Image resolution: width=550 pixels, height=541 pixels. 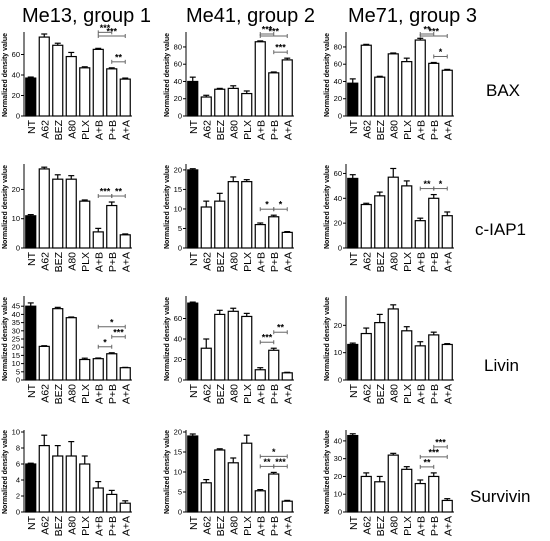 What do you see at coordinates (412, 16) in the screenshot?
I see `column-header-3: Me71, group 3` at bounding box center [412, 16].